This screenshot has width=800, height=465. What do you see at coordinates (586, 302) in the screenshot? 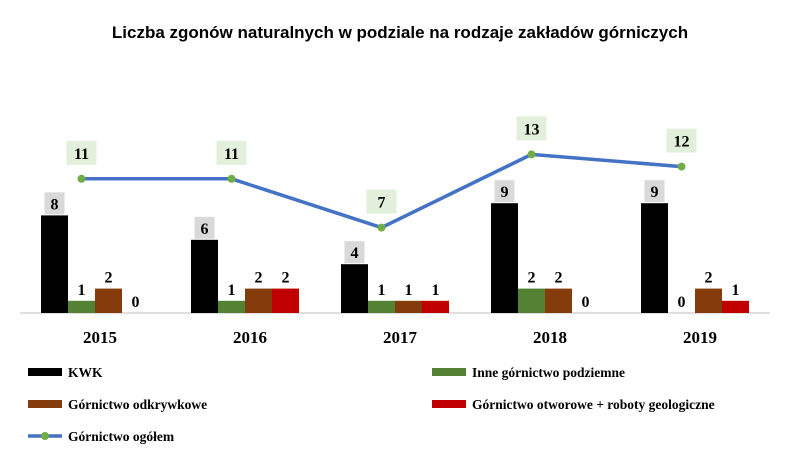
I see `data-label-gornictwo-otworowe-roboty-geologiczne-2018: 0` at bounding box center [586, 302].